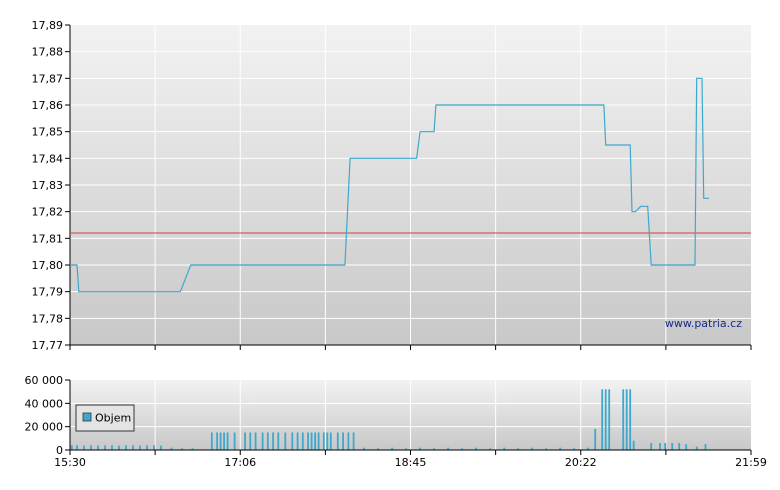 The image size is (780, 490). Describe the element at coordinates (703, 323) in the screenshot. I see `watermark-text: www.patria.cz` at that location.